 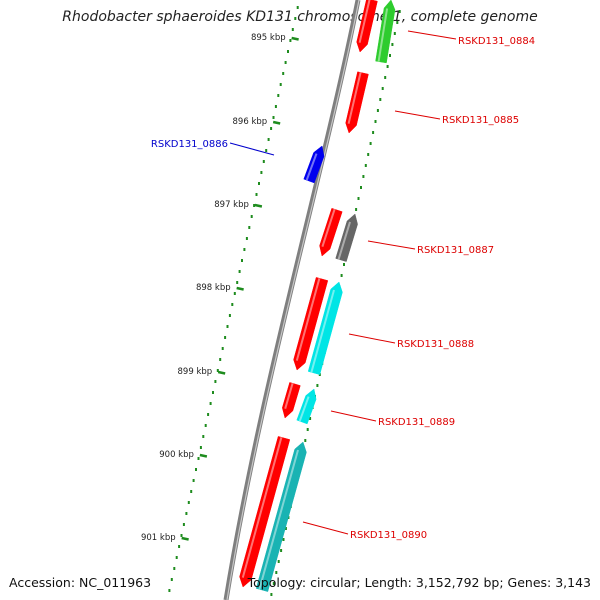 I want to click on gene-arrow-cyan, so click(x=306, y=406).